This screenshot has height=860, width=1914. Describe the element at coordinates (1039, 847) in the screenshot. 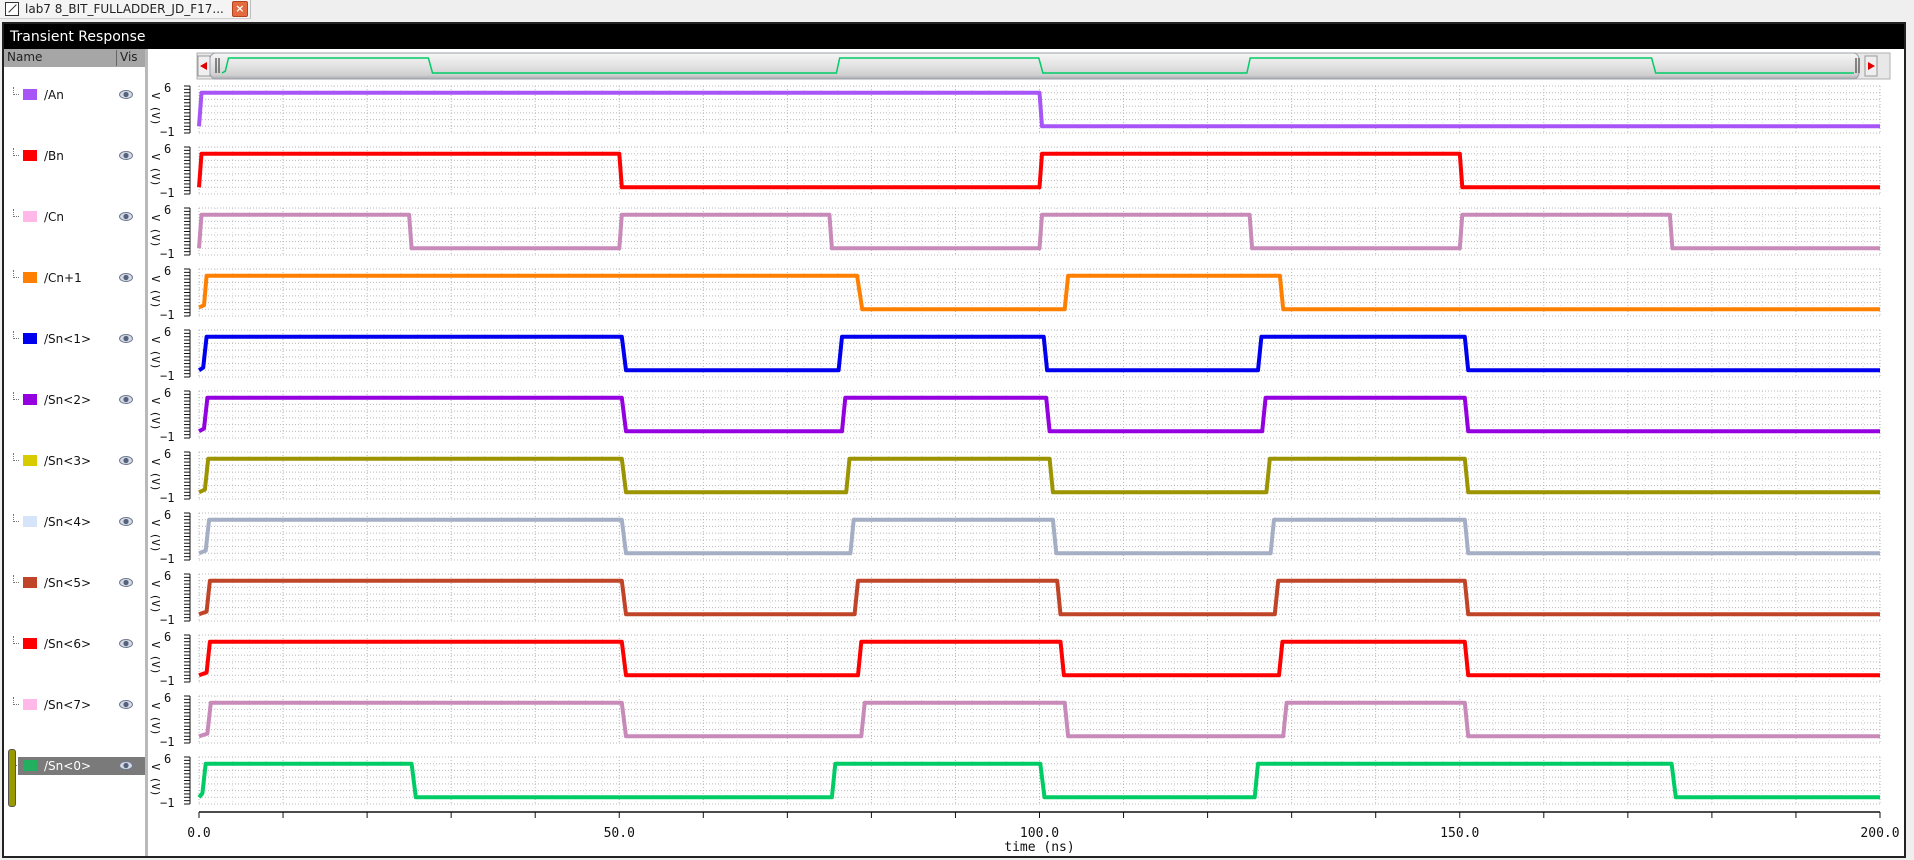

I see `x-axis-label: time (ns)` at that location.